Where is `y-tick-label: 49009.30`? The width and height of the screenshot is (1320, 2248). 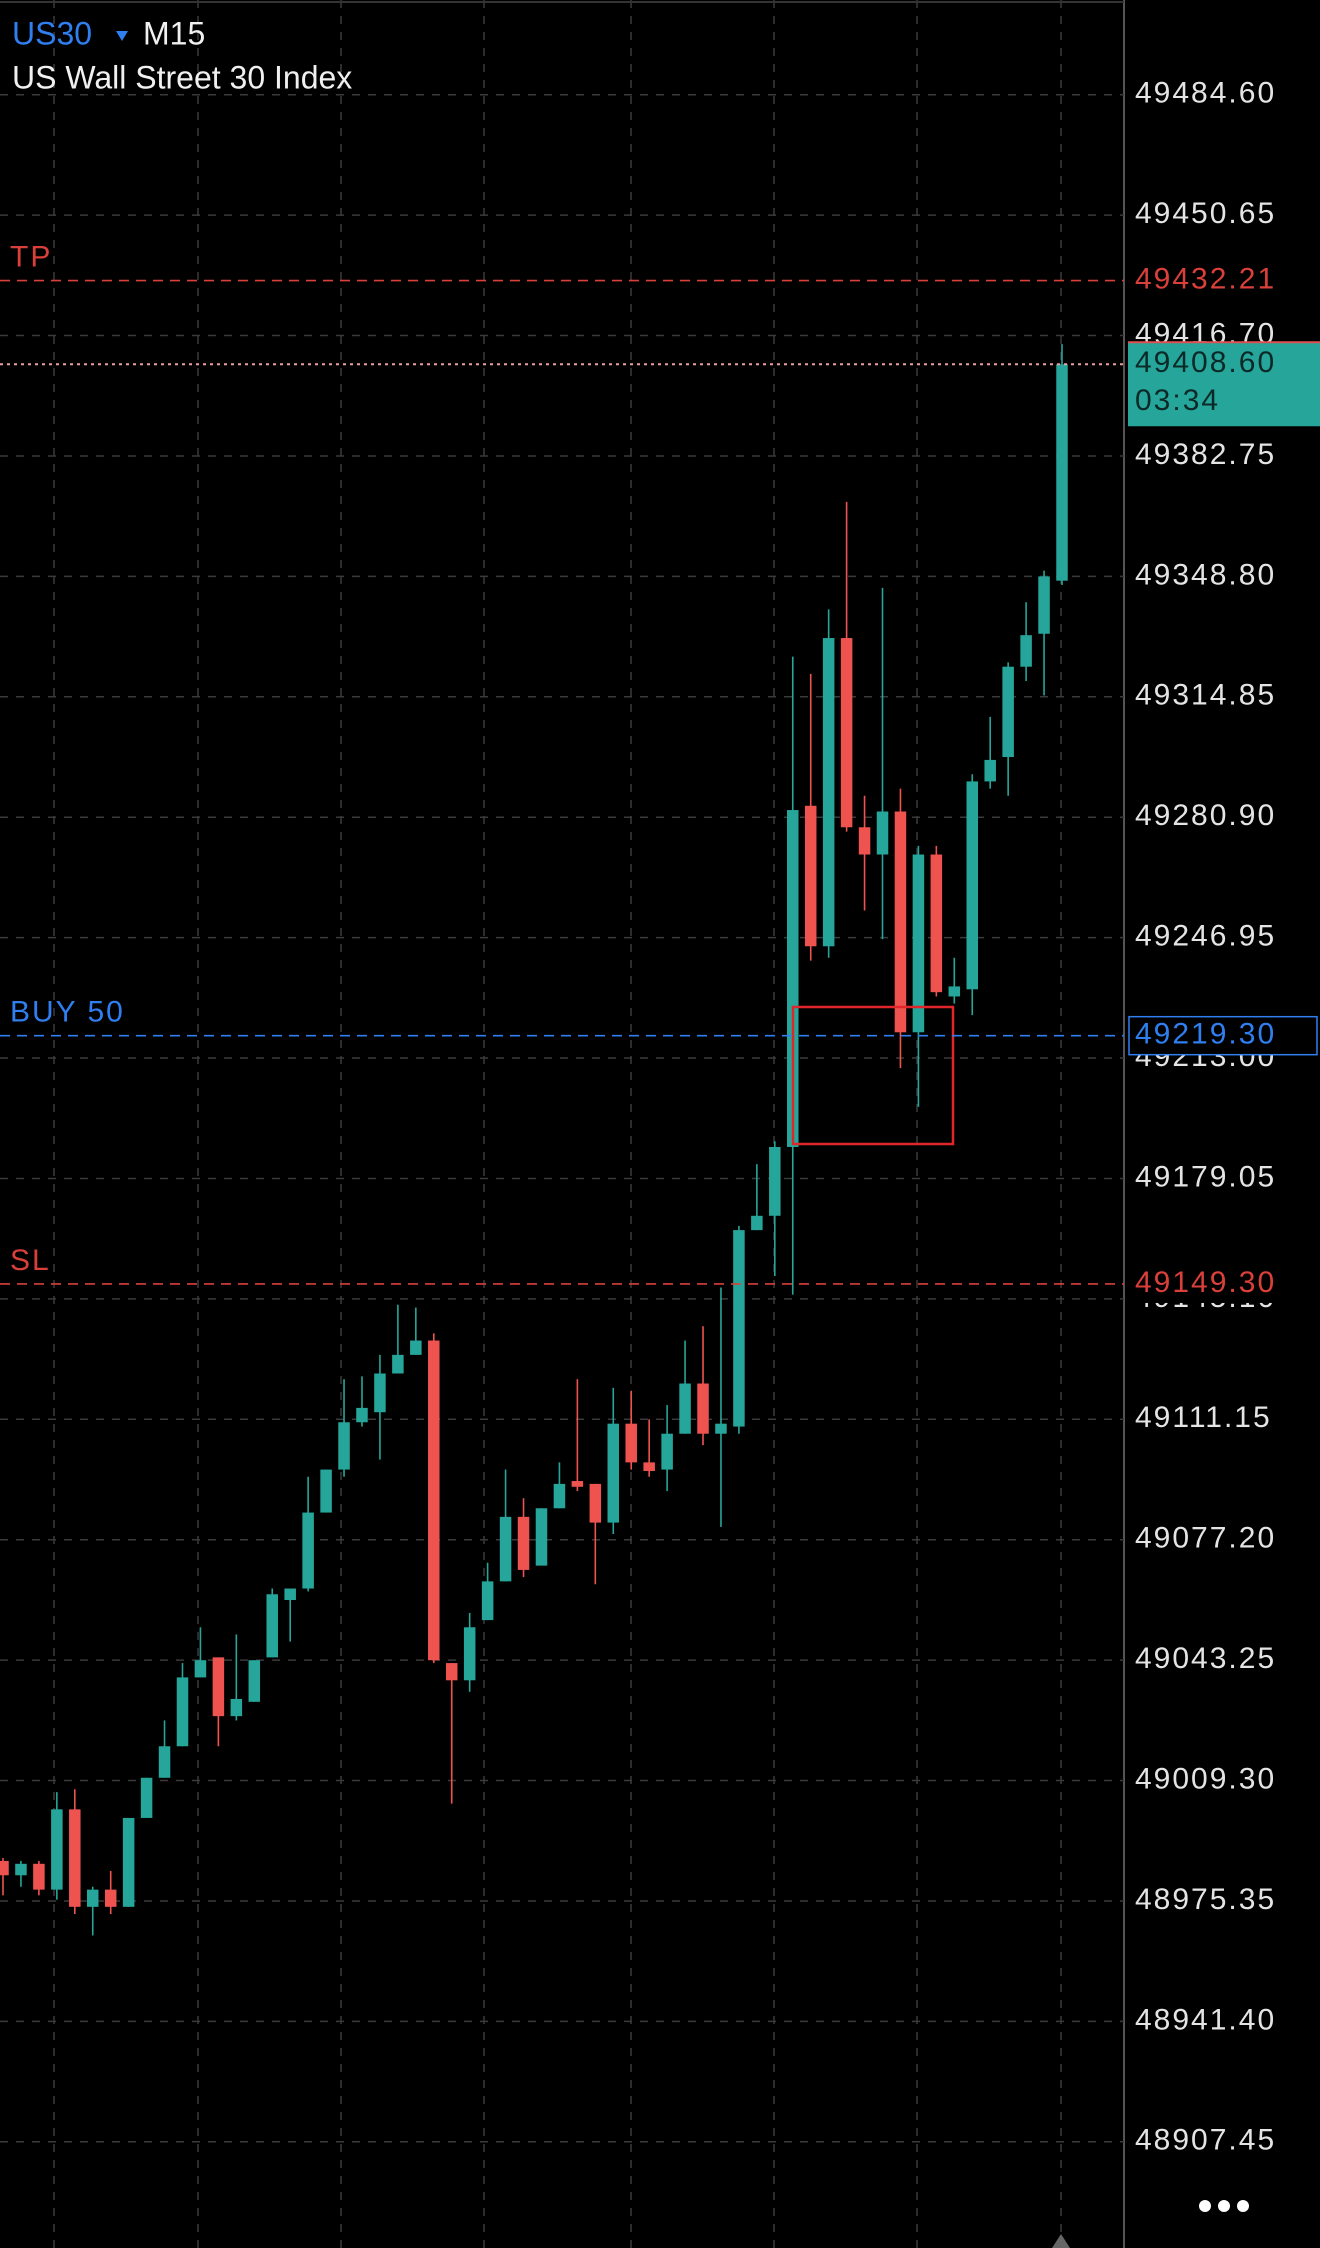 y-tick-label: 49009.30 is located at coordinates (1205, 1778).